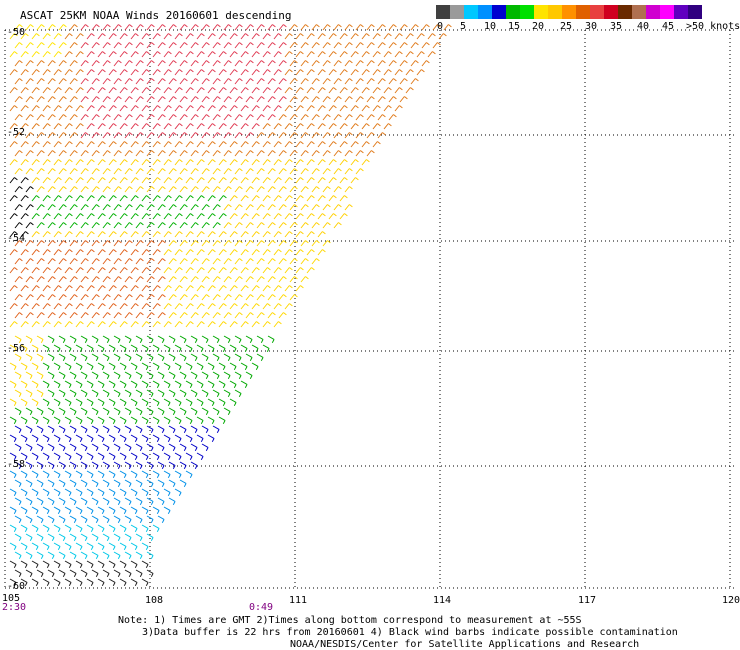 The height and width of the screenshot is (650, 740). Describe the element at coordinates (442, 600) in the screenshot. I see `lon-label: 114` at that location.